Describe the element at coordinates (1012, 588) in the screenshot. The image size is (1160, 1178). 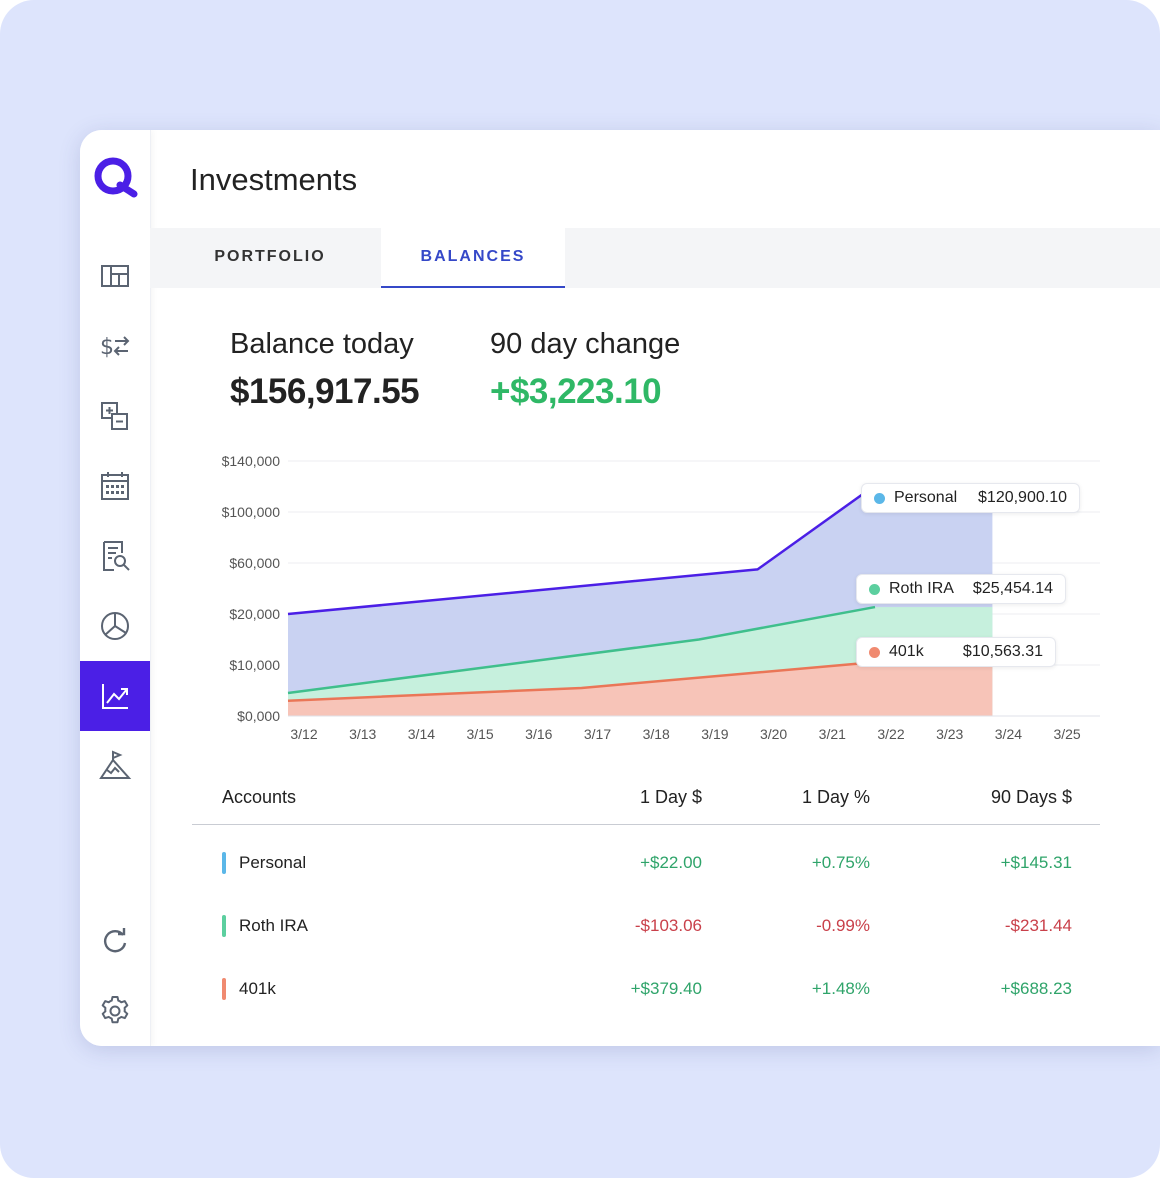
I see `tooltip-roth-ira-value: $25,454.14` at that location.